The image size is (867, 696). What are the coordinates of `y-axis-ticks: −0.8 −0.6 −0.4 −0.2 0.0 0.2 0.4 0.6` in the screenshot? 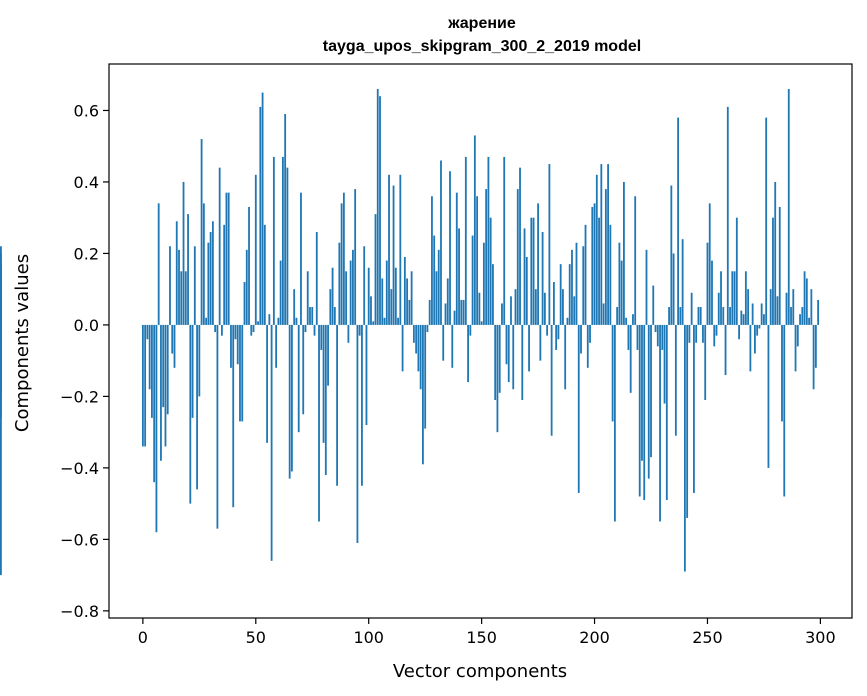 It's located at (84, 361).